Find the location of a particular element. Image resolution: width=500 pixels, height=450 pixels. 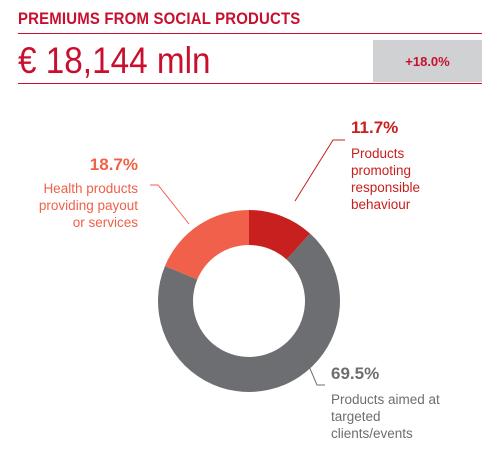

value-label-responsible: 11.7% is located at coordinates (374, 127).